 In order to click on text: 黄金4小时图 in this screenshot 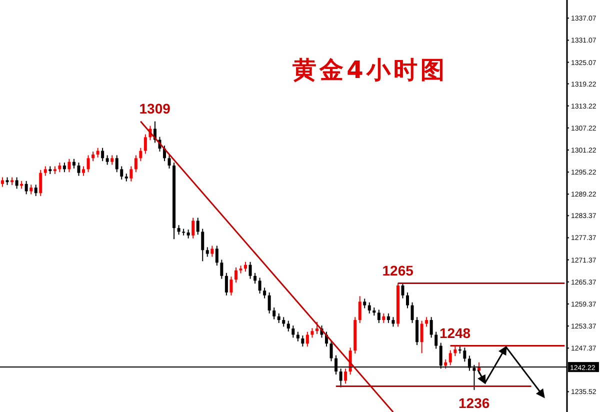, I will do `click(370, 70)`.